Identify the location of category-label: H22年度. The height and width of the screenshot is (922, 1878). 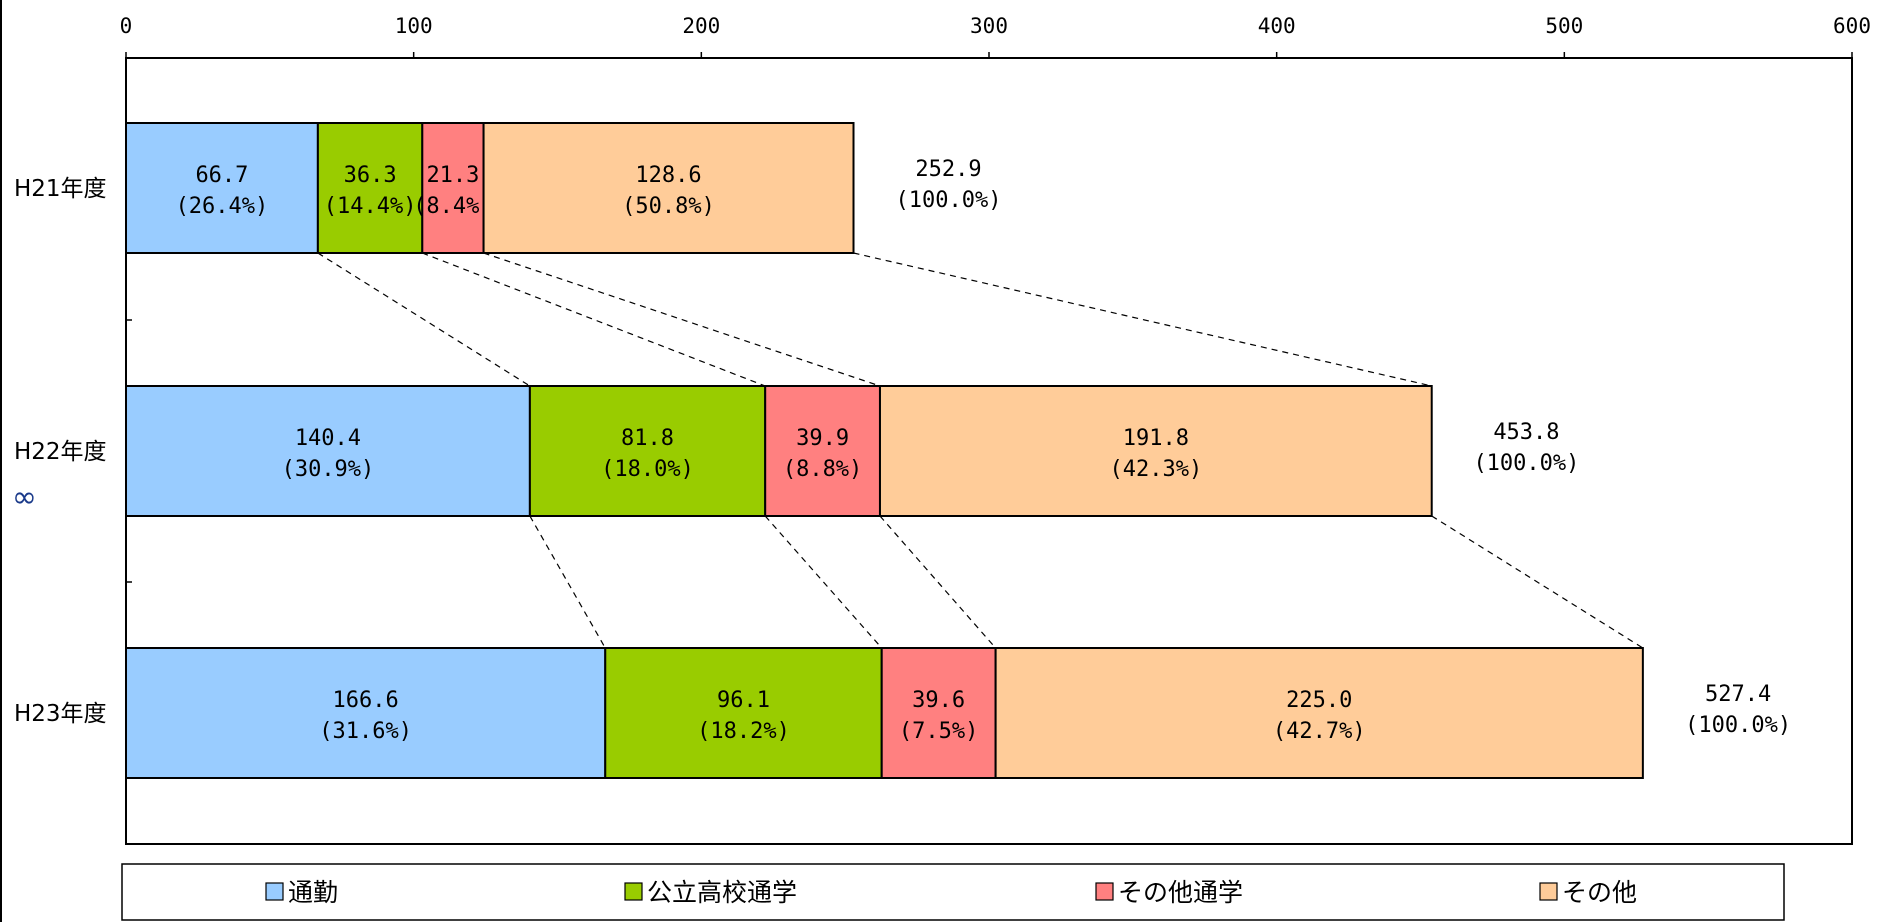
(60, 452).